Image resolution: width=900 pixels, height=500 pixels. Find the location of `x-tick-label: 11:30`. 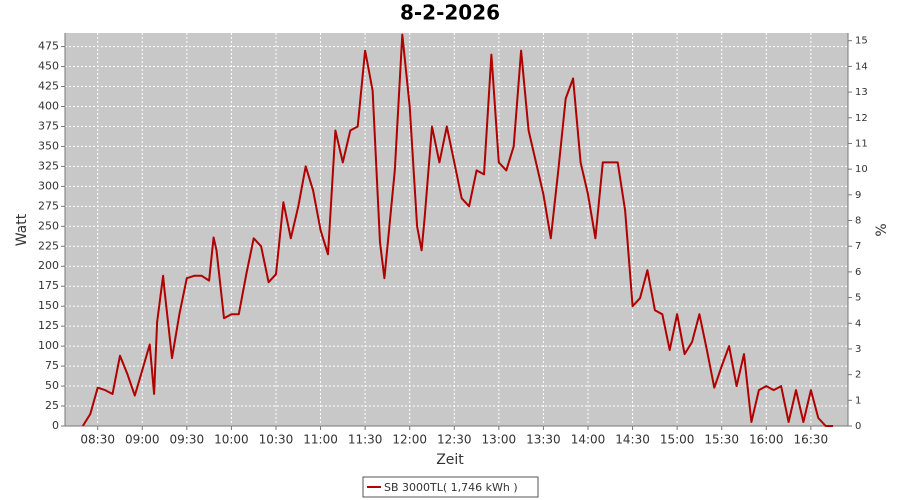

x-tick-label: 11:30 is located at coordinates (365, 440).